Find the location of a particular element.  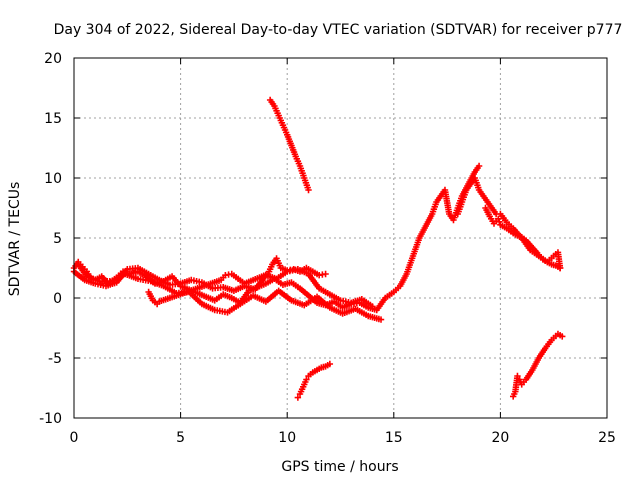

y-tick-label: -5 is located at coordinates (55, 359).